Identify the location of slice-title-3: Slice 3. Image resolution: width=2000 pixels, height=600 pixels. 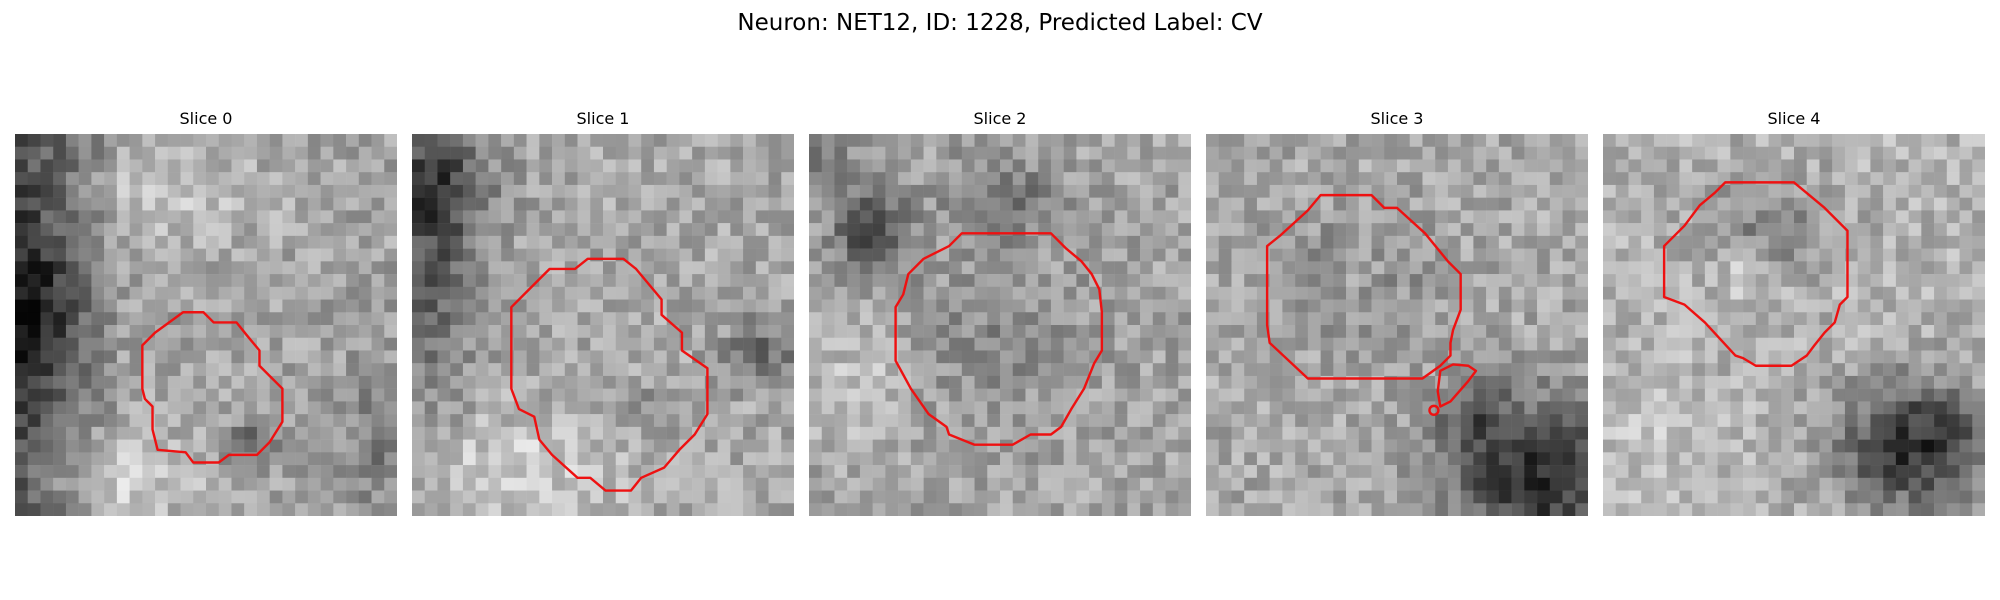
(1397, 118).